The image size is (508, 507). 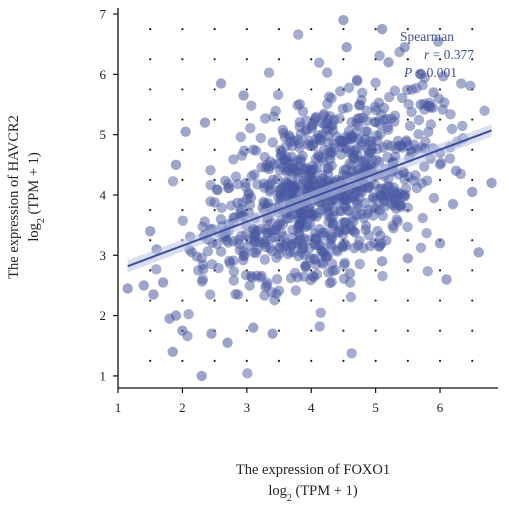 What do you see at coordinates (451, 54) in the screenshot?
I see `annotation-r-value: = 0.377` at bounding box center [451, 54].